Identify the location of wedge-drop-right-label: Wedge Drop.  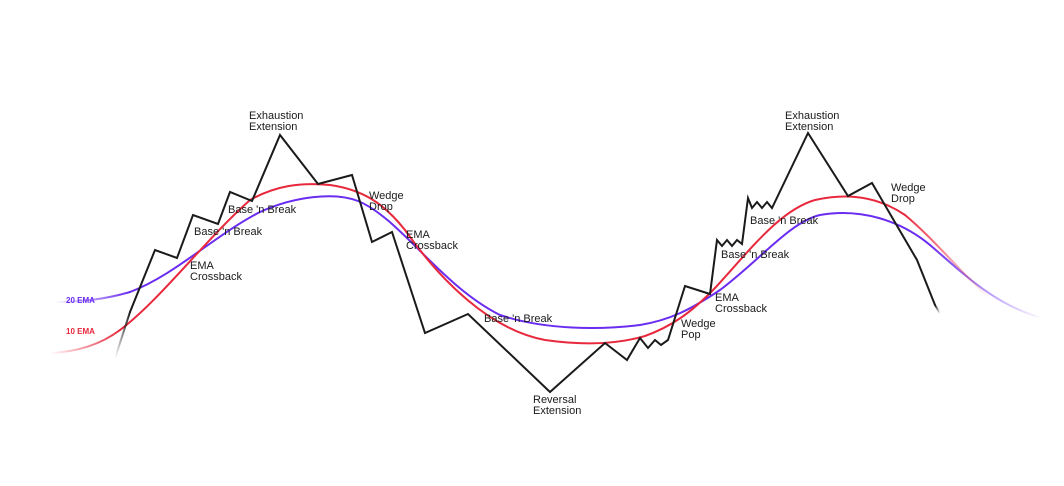
(908, 193).